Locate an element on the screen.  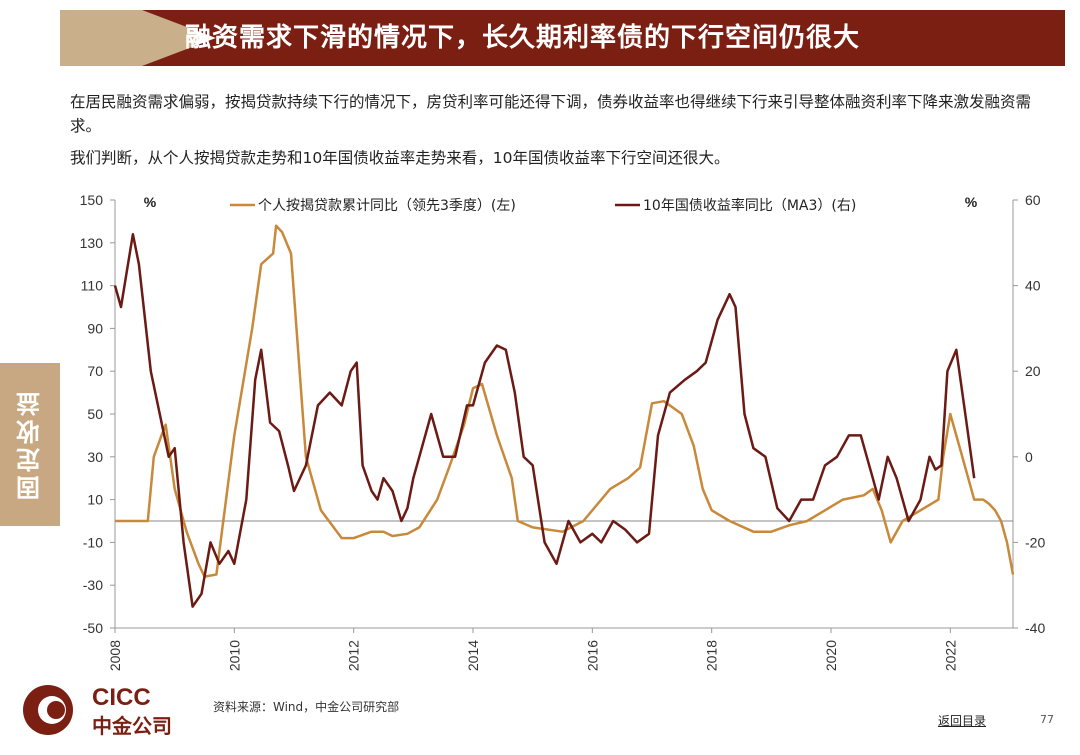
right-tick-label: -20 is located at coordinates (1035, 542).